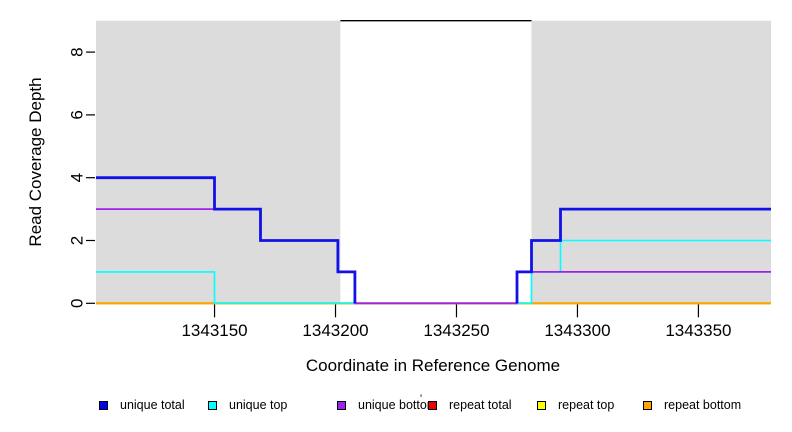 The image size is (792, 432). I want to click on x-tick-label: 1343250, so click(456, 330).